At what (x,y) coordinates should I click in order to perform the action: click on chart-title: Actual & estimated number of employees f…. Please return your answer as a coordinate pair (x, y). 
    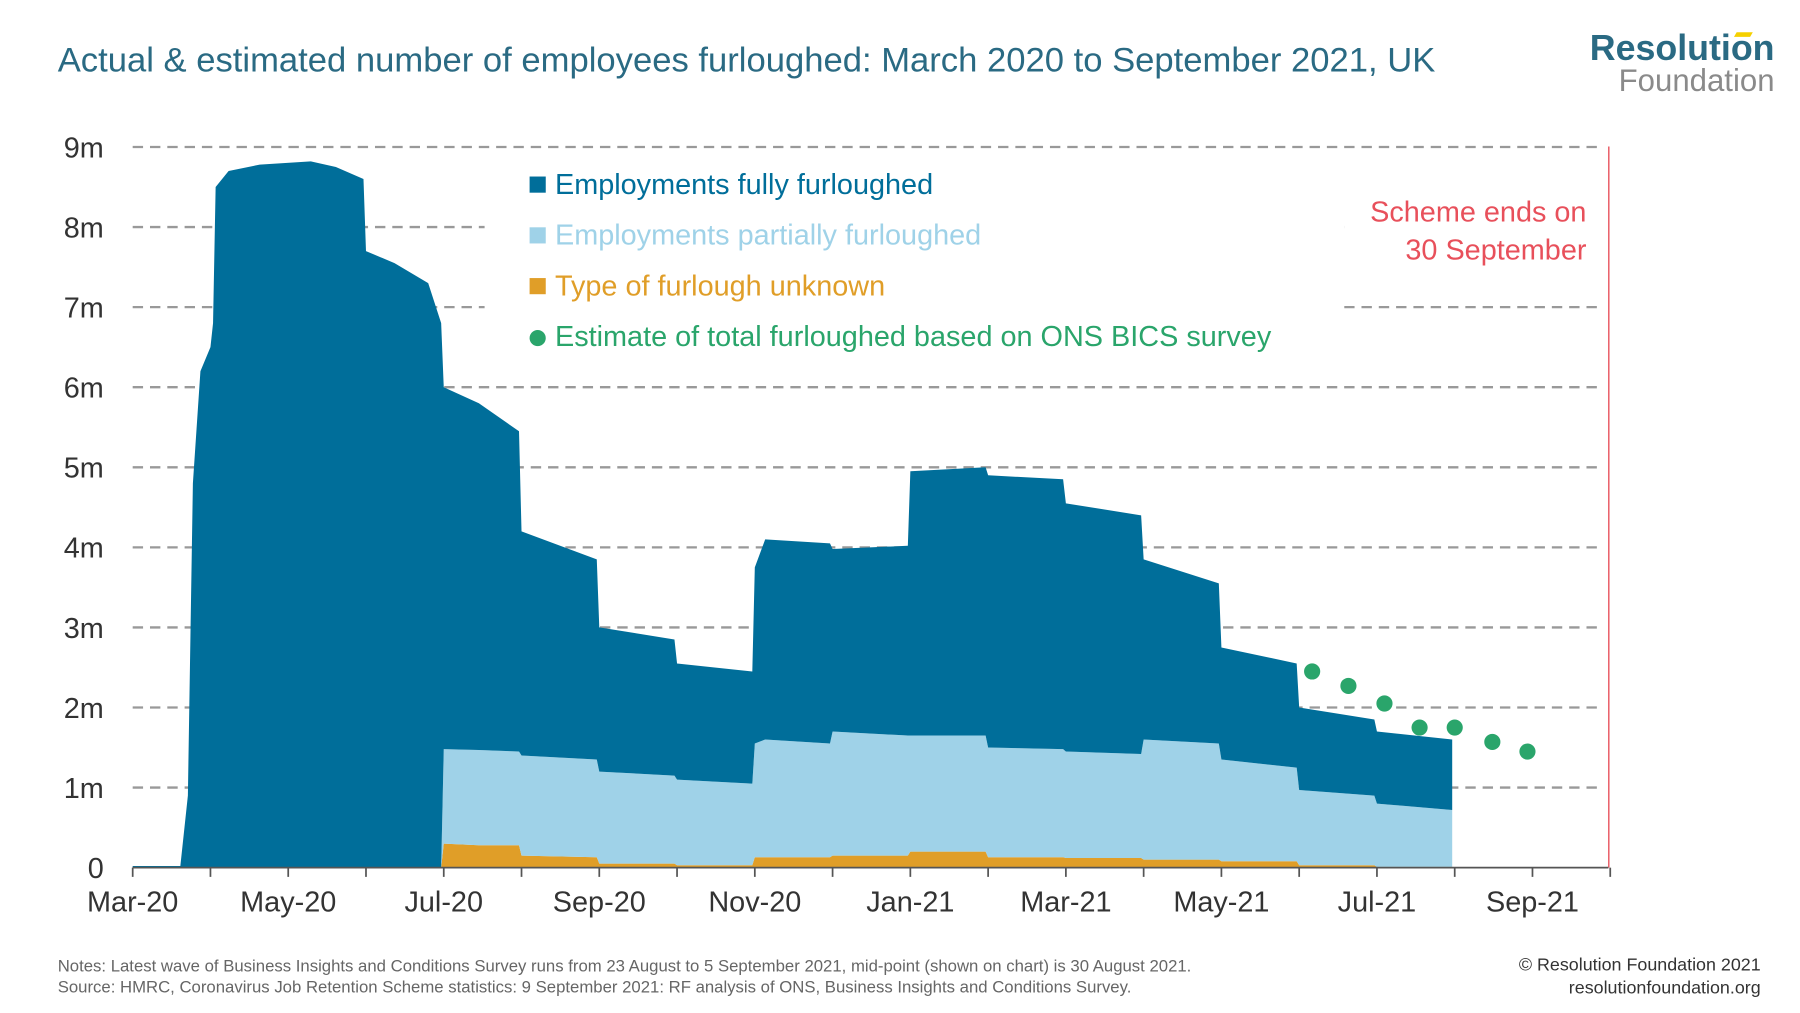
    Looking at the image, I should click on (746, 60).